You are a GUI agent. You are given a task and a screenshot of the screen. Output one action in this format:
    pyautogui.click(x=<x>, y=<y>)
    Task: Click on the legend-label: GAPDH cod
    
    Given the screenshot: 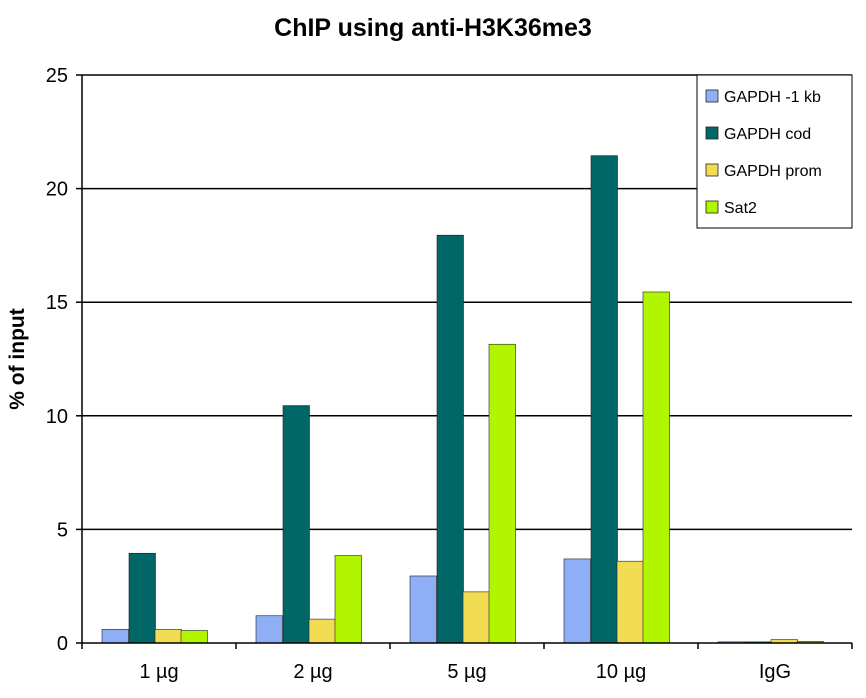 What is the action you would take?
    pyautogui.click(x=767, y=134)
    